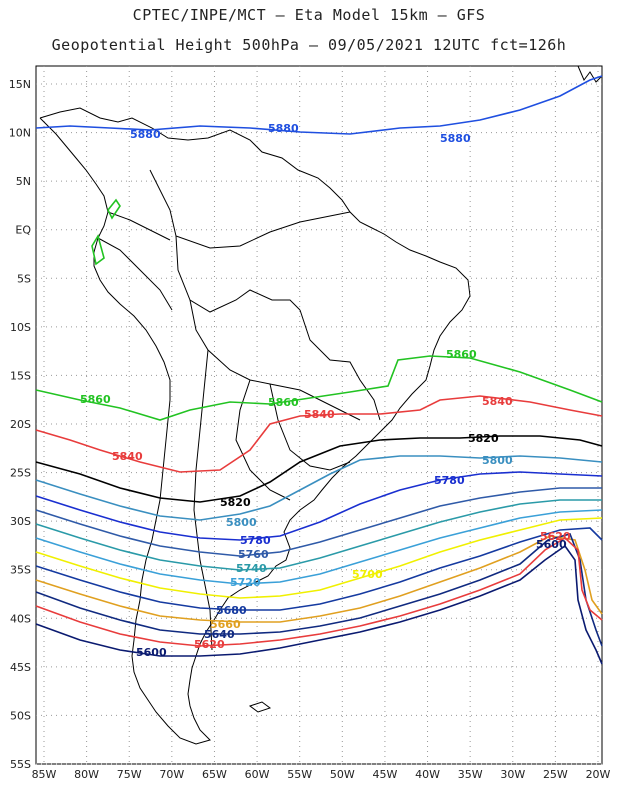  I want to click on lat-tick-label: 15S, so click(20, 375).